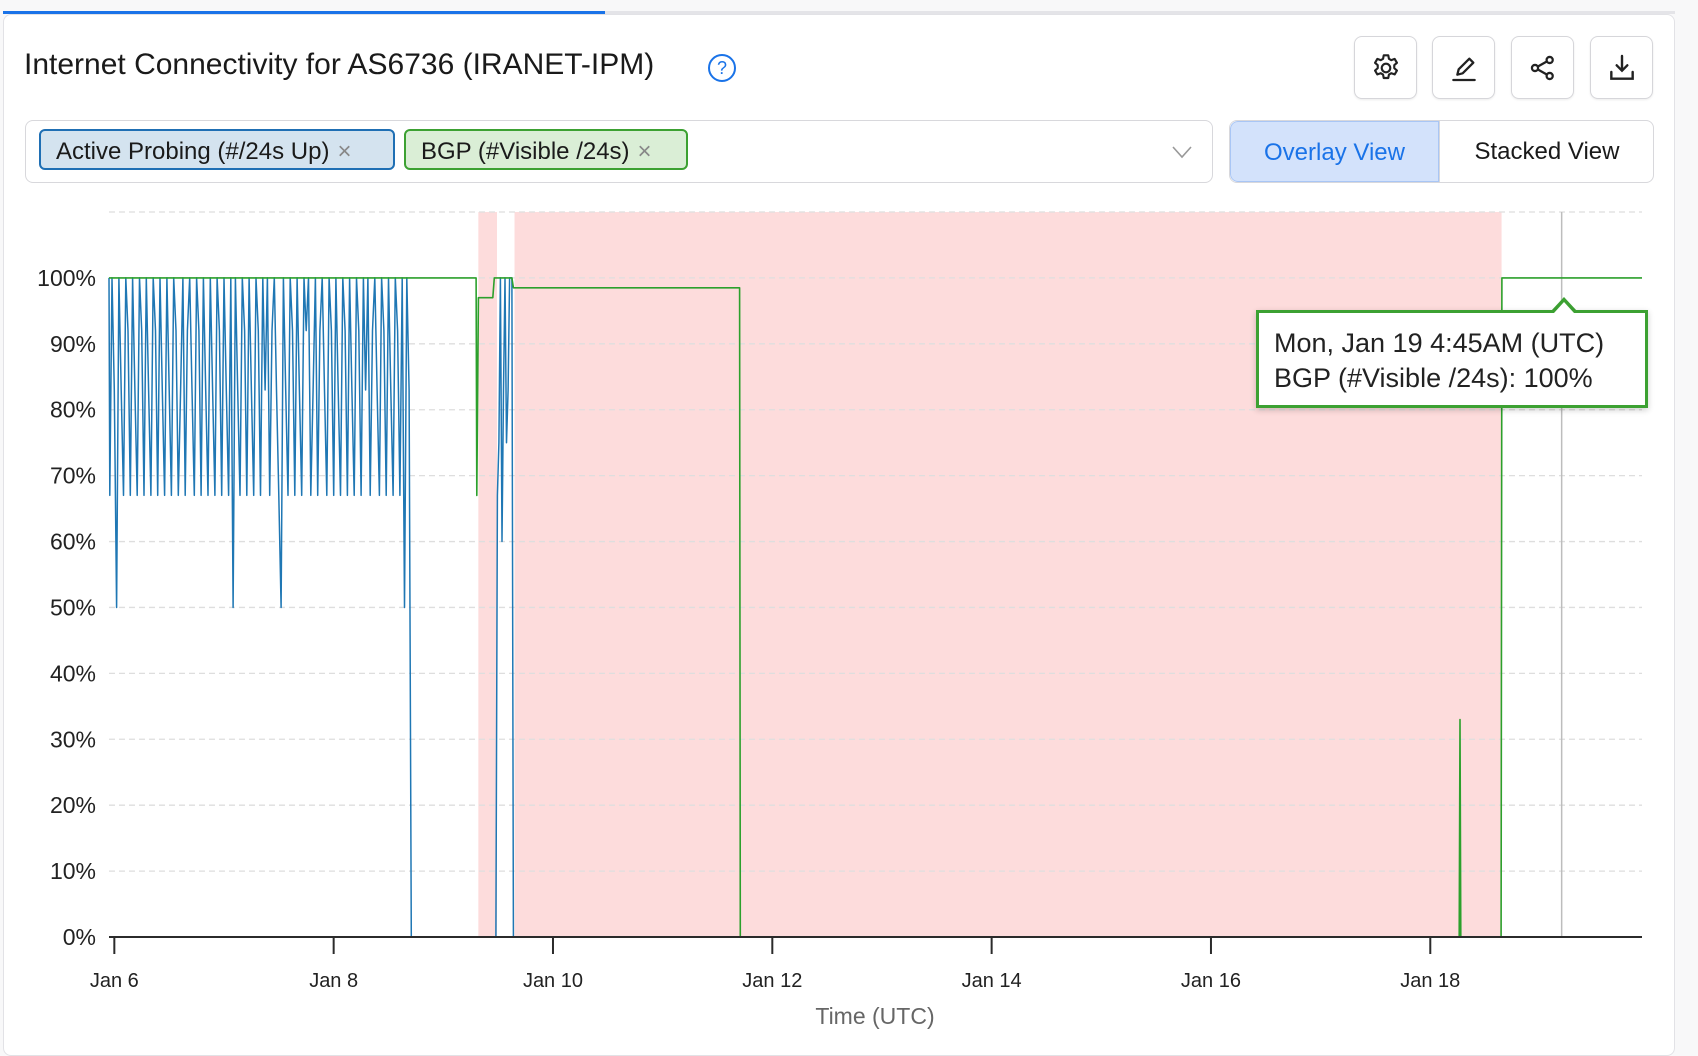 This screenshot has width=1698, height=1056. What do you see at coordinates (525, 151) in the screenshot?
I see `chip-label: BGP (#Visible /24s)` at bounding box center [525, 151].